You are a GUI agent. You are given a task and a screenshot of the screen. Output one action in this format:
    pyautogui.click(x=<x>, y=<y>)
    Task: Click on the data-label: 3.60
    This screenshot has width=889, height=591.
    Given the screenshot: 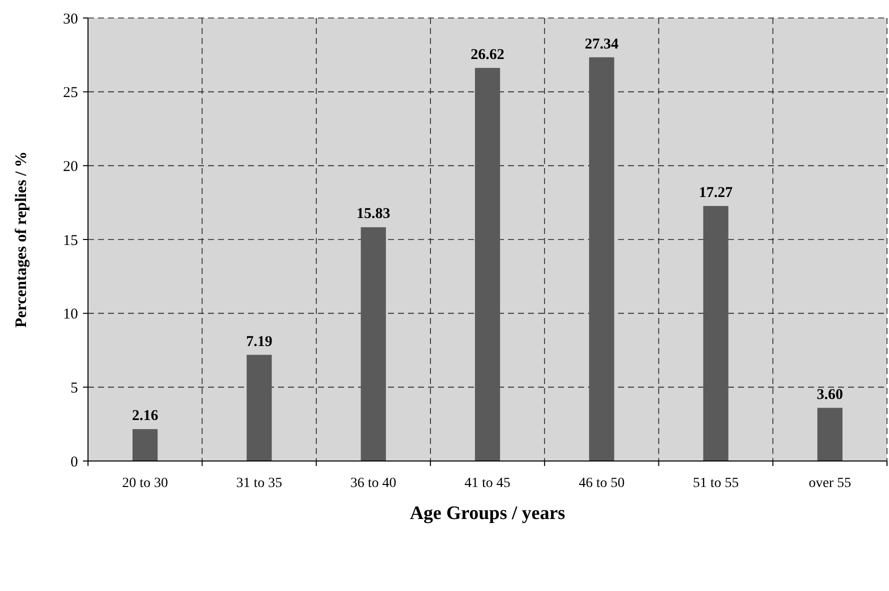 What is the action you would take?
    pyautogui.click(x=830, y=394)
    